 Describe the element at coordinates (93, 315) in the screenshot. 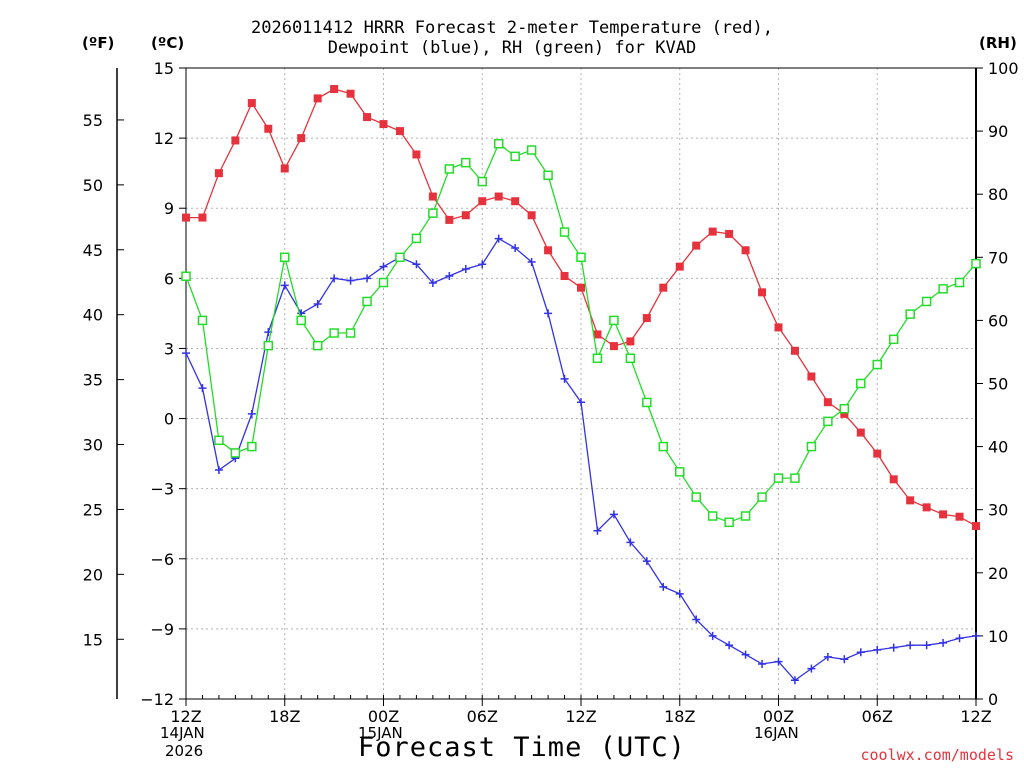

I see `fahrenheit-tick-label: 40` at that location.